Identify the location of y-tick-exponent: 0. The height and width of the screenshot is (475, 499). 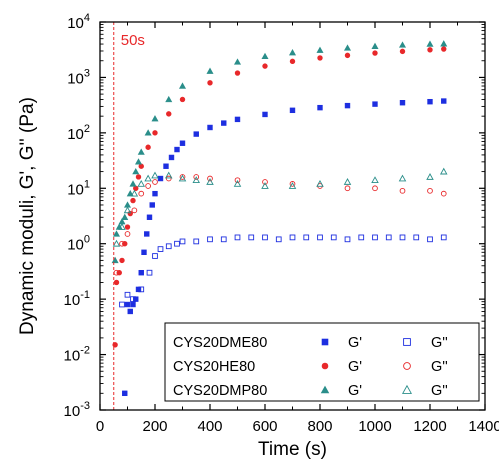
(87, 240).